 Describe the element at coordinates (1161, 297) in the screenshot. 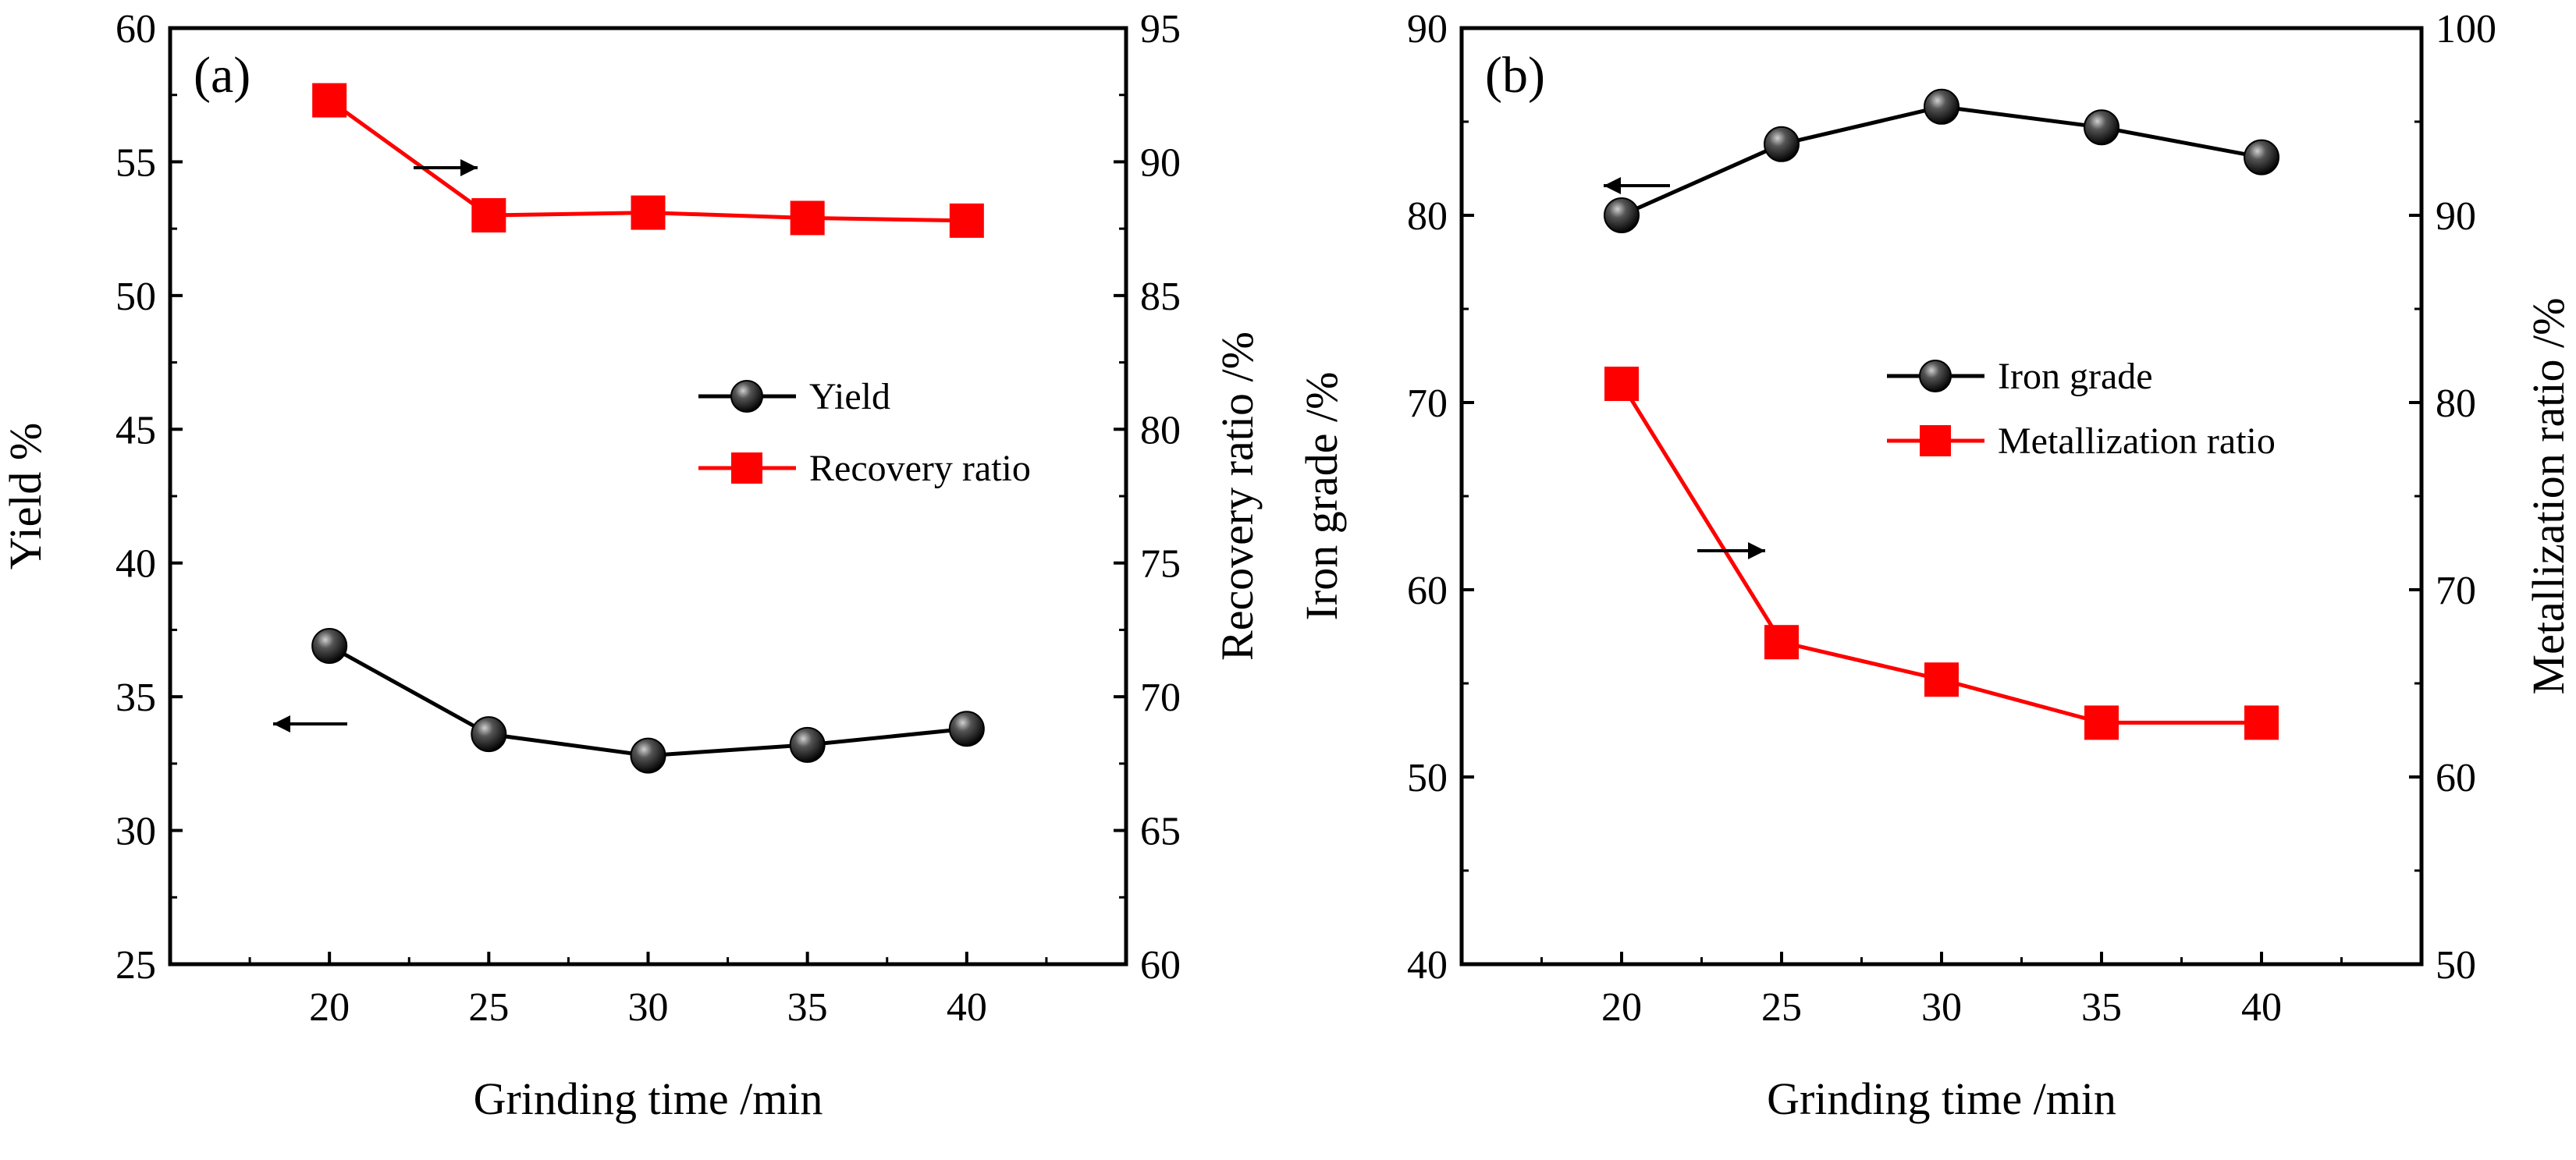

I see `right-y-tick-label: 85` at that location.